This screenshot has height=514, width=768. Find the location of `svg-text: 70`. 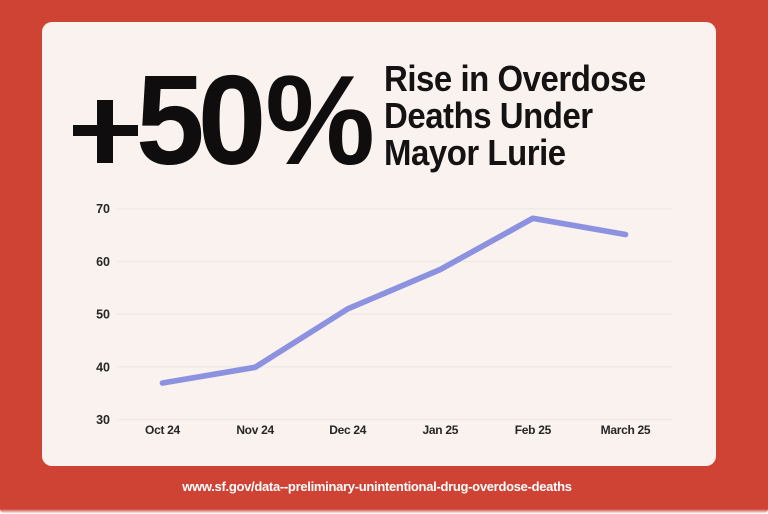

svg-text: 70 is located at coordinates (103, 209).